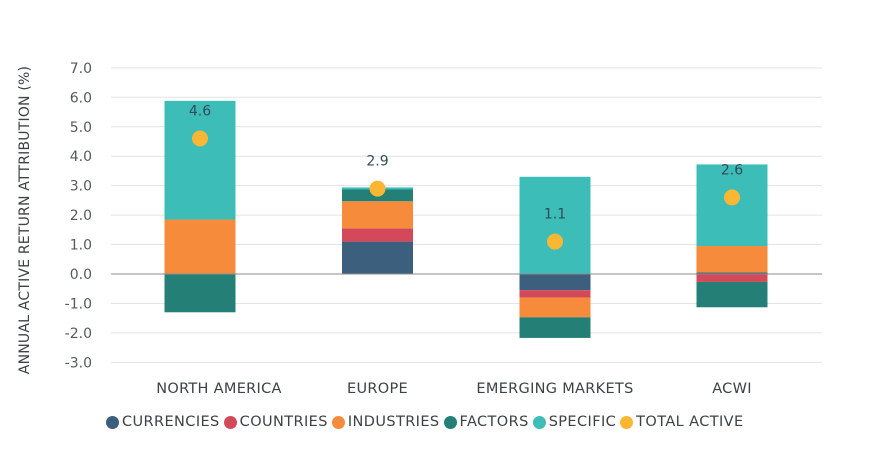 The image size is (870, 458). What do you see at coordinates (25, 220) in the screenshot?
I see `y-axis-label: ANNUAL ACTIVE RETURN ATTRIBUTION (%)` at bounding box center [25, 220].